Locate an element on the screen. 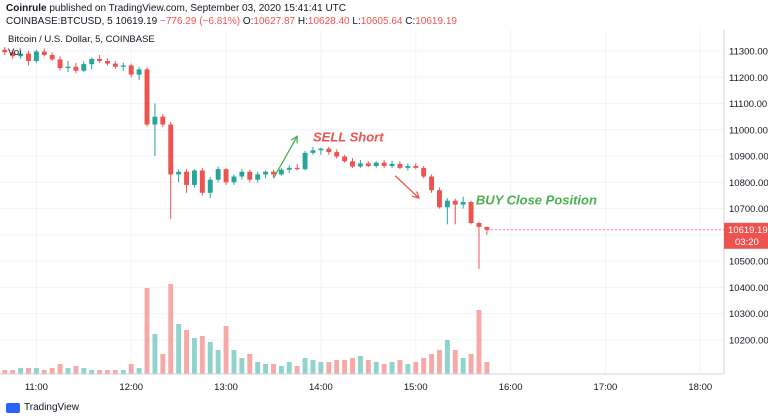 The width and height of the screenshot is (768, 420). volume-label: Vol is located at coordinates (14, 52).